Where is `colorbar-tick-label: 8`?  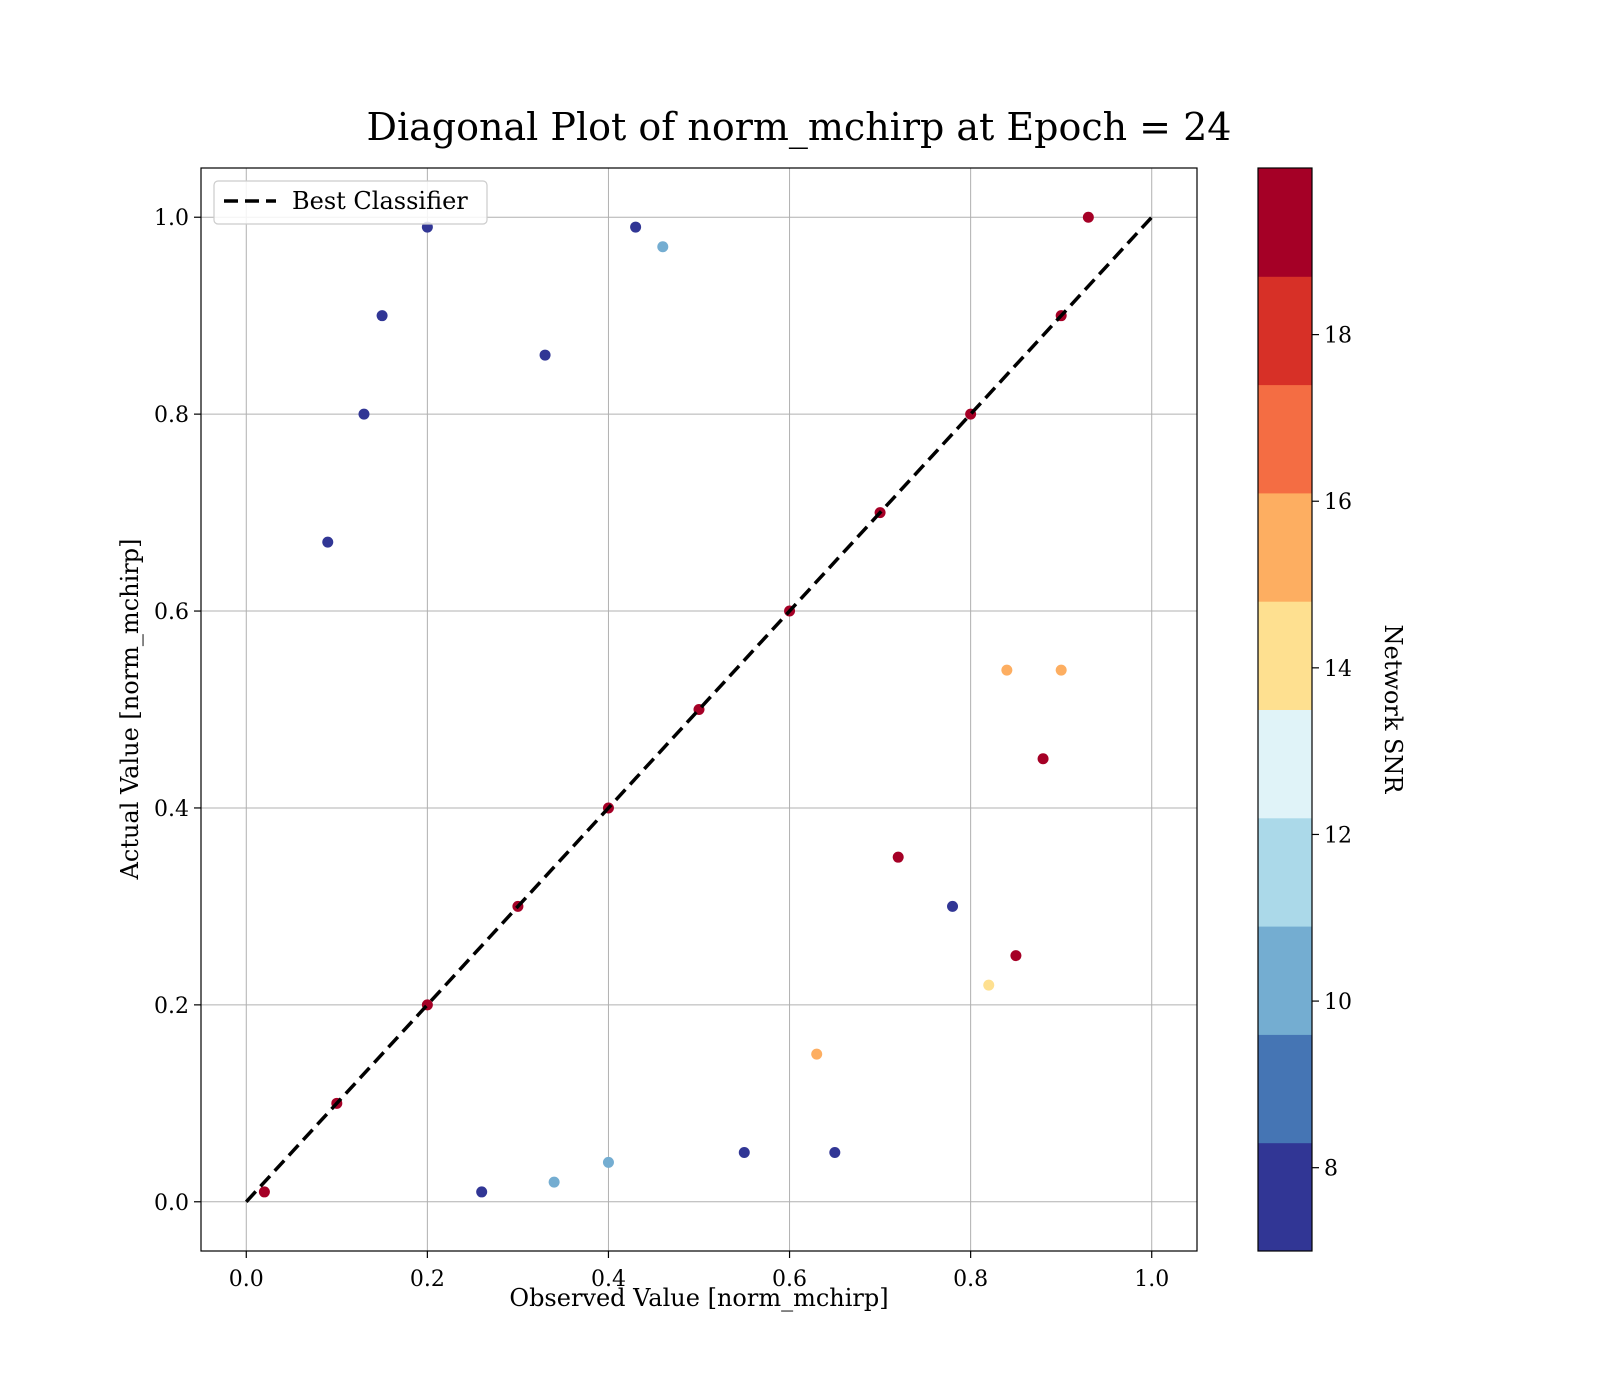
colorbar-tick-label: 8 is located at coordinates (1331, 1169).